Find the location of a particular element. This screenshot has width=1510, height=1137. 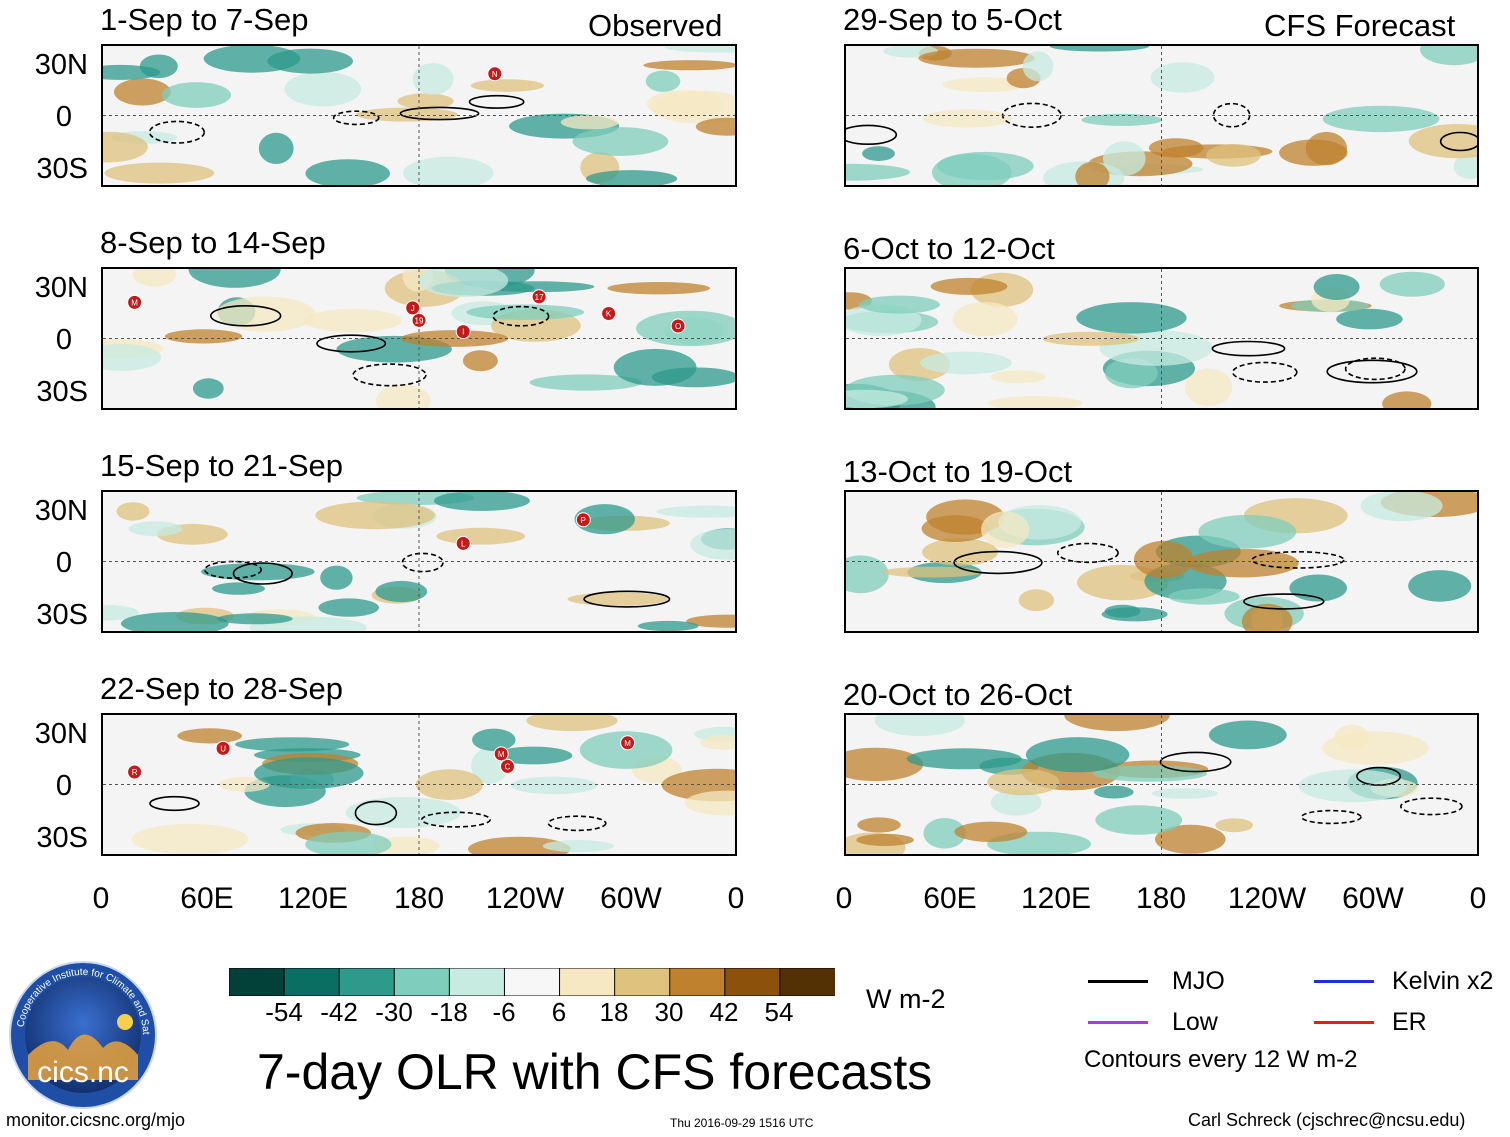

footer-url: monitor.cicsnc.org/mjo is located at coordinates (96, 1120).